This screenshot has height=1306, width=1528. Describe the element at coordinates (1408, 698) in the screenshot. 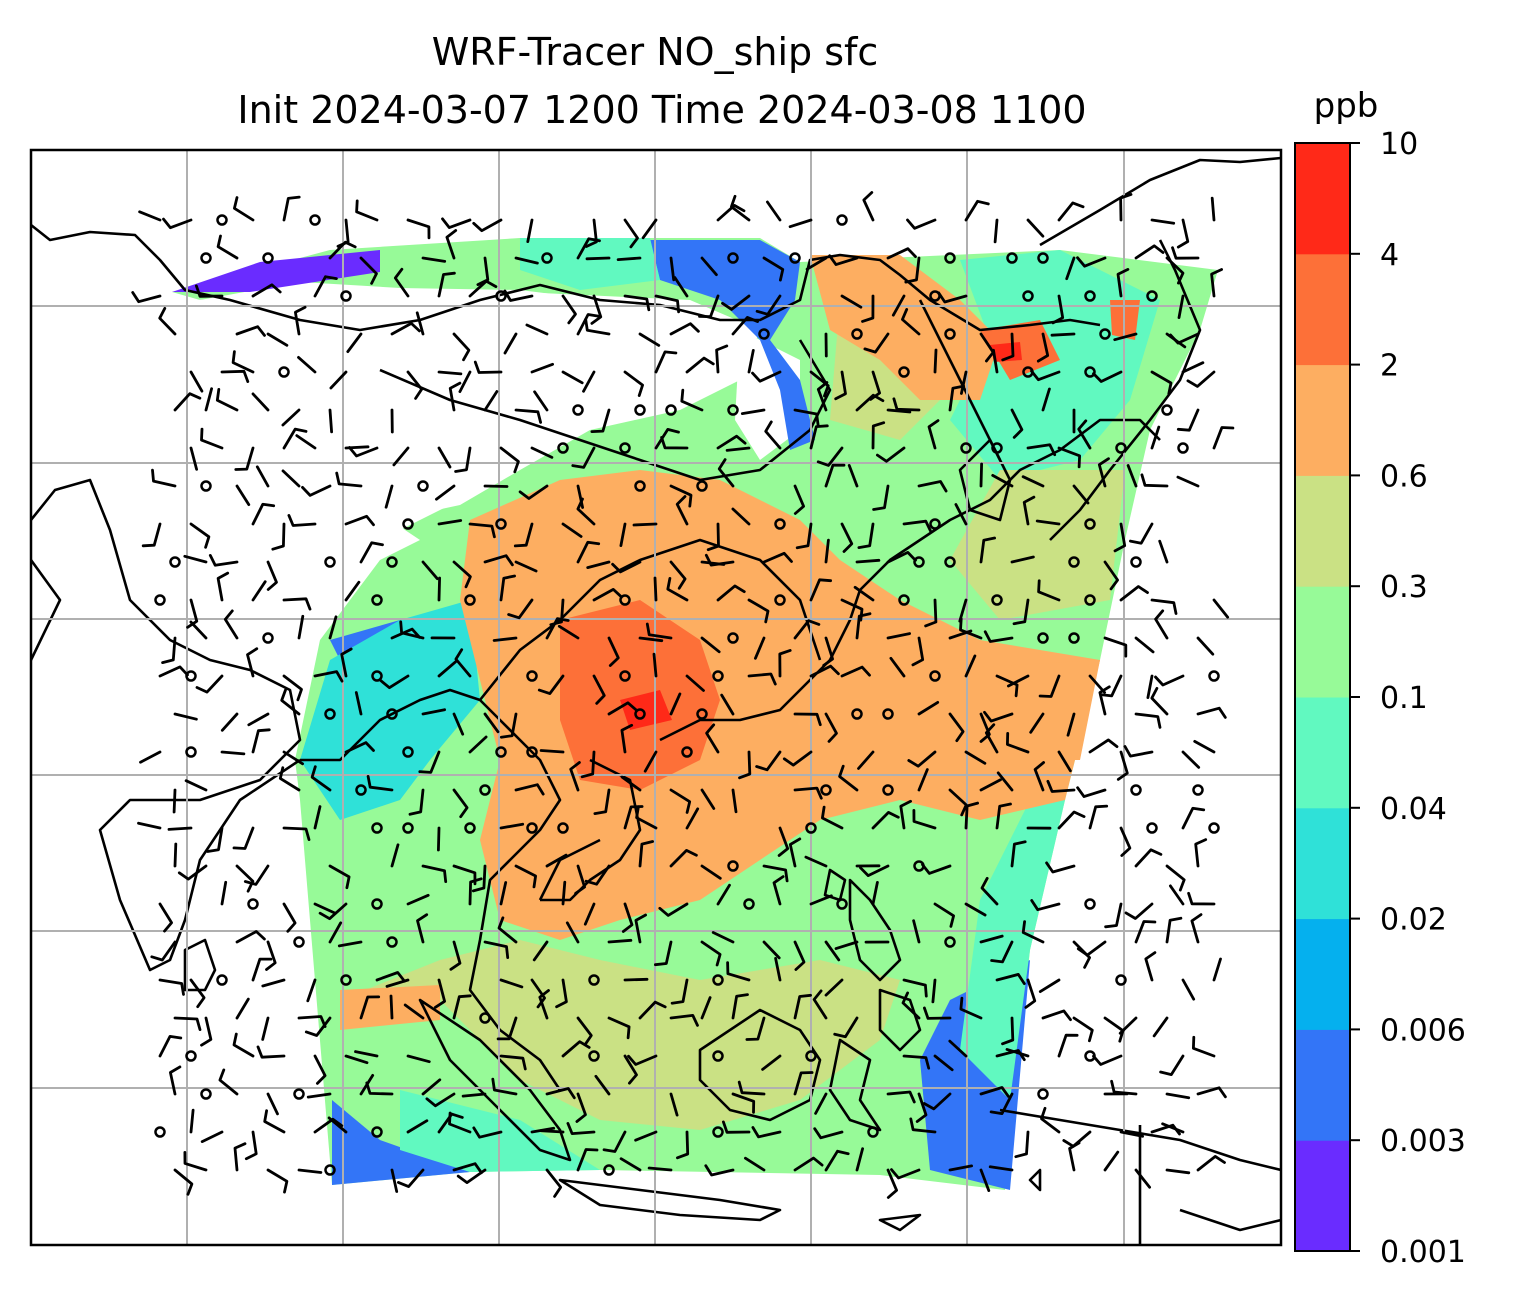

I see `colorbar-ticks: 0.001 0.003 0.006 0.02 0.04 0.1 0.3 0.6 2 4 10` at that location.